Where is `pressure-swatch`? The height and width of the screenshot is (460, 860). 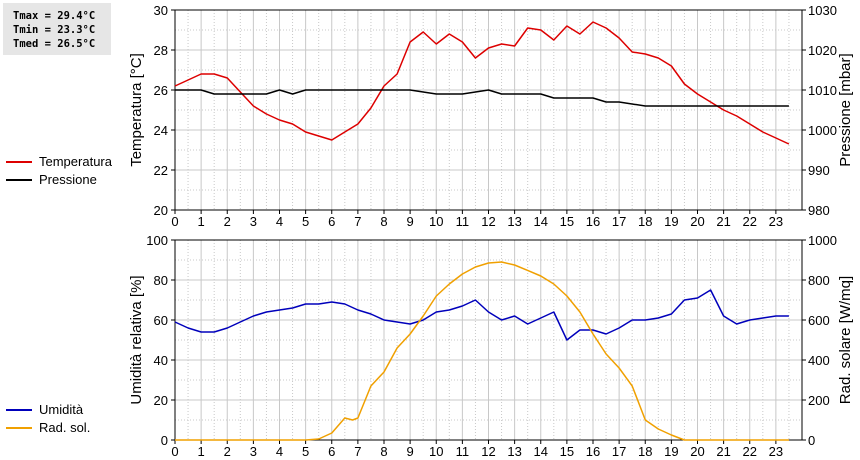 pressure-swatch is located at coordinates (19, 180).